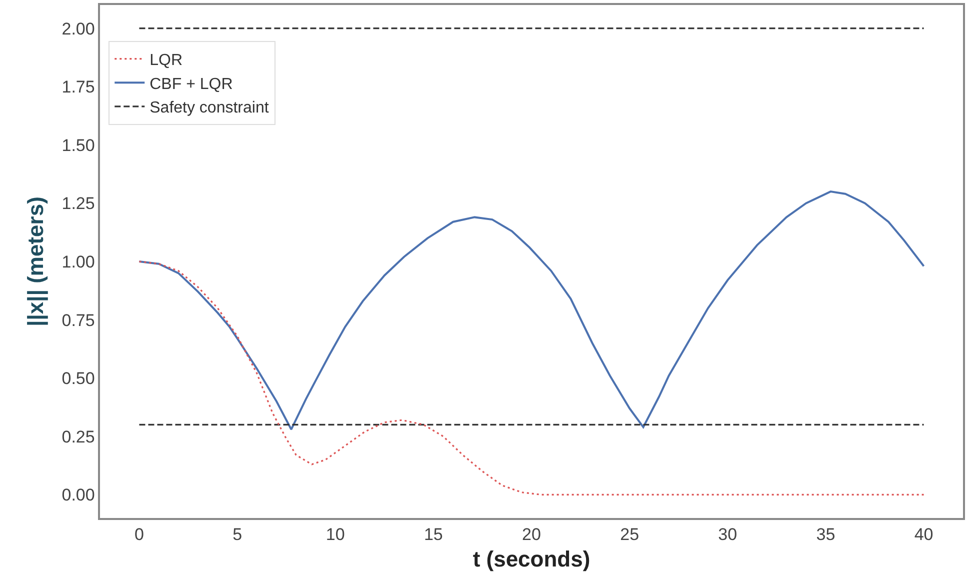 Image resolution: width=967 pixels, height=580 pixels. What do you see at coordinates (924, 534) in the screenshot?
I see `x-tick-label: 40` at bounding box center [924, 534].